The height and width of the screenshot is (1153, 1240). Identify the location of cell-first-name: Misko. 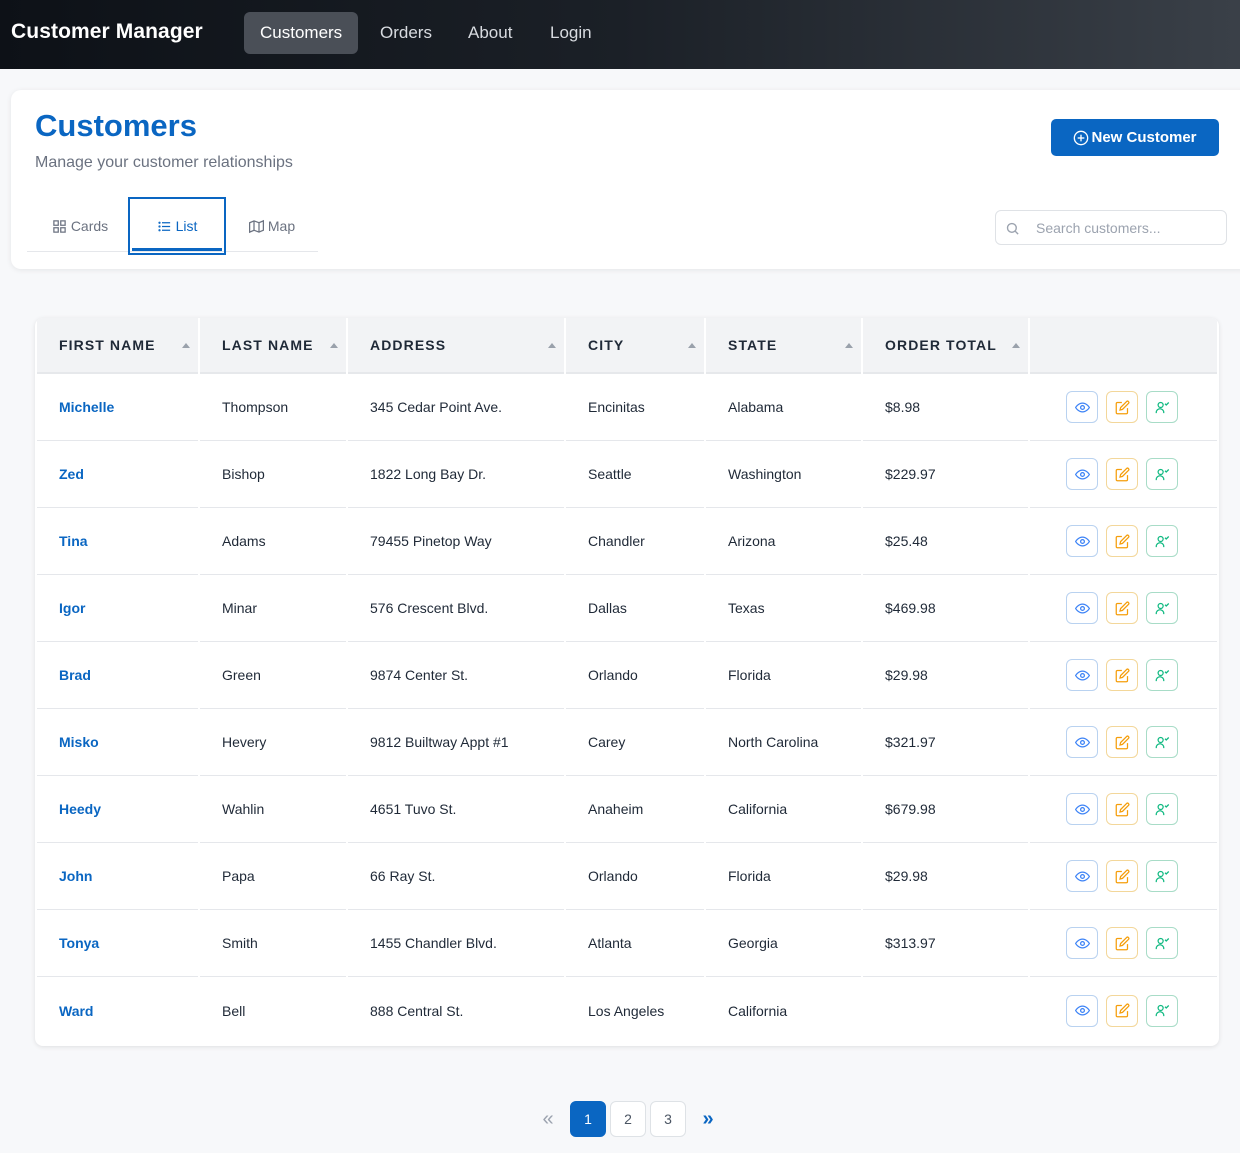
(117, 742).